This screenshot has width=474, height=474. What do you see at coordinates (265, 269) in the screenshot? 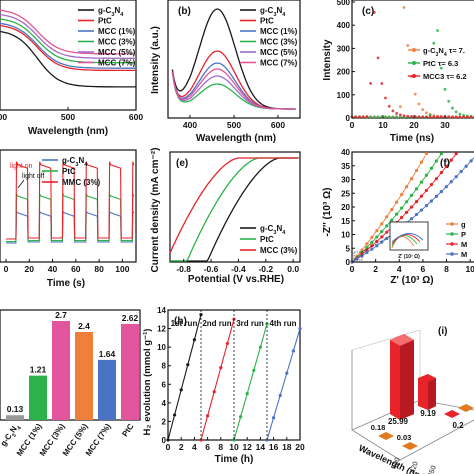
I see `x-tick-label: -0.2` at bounding box center [265, 269].